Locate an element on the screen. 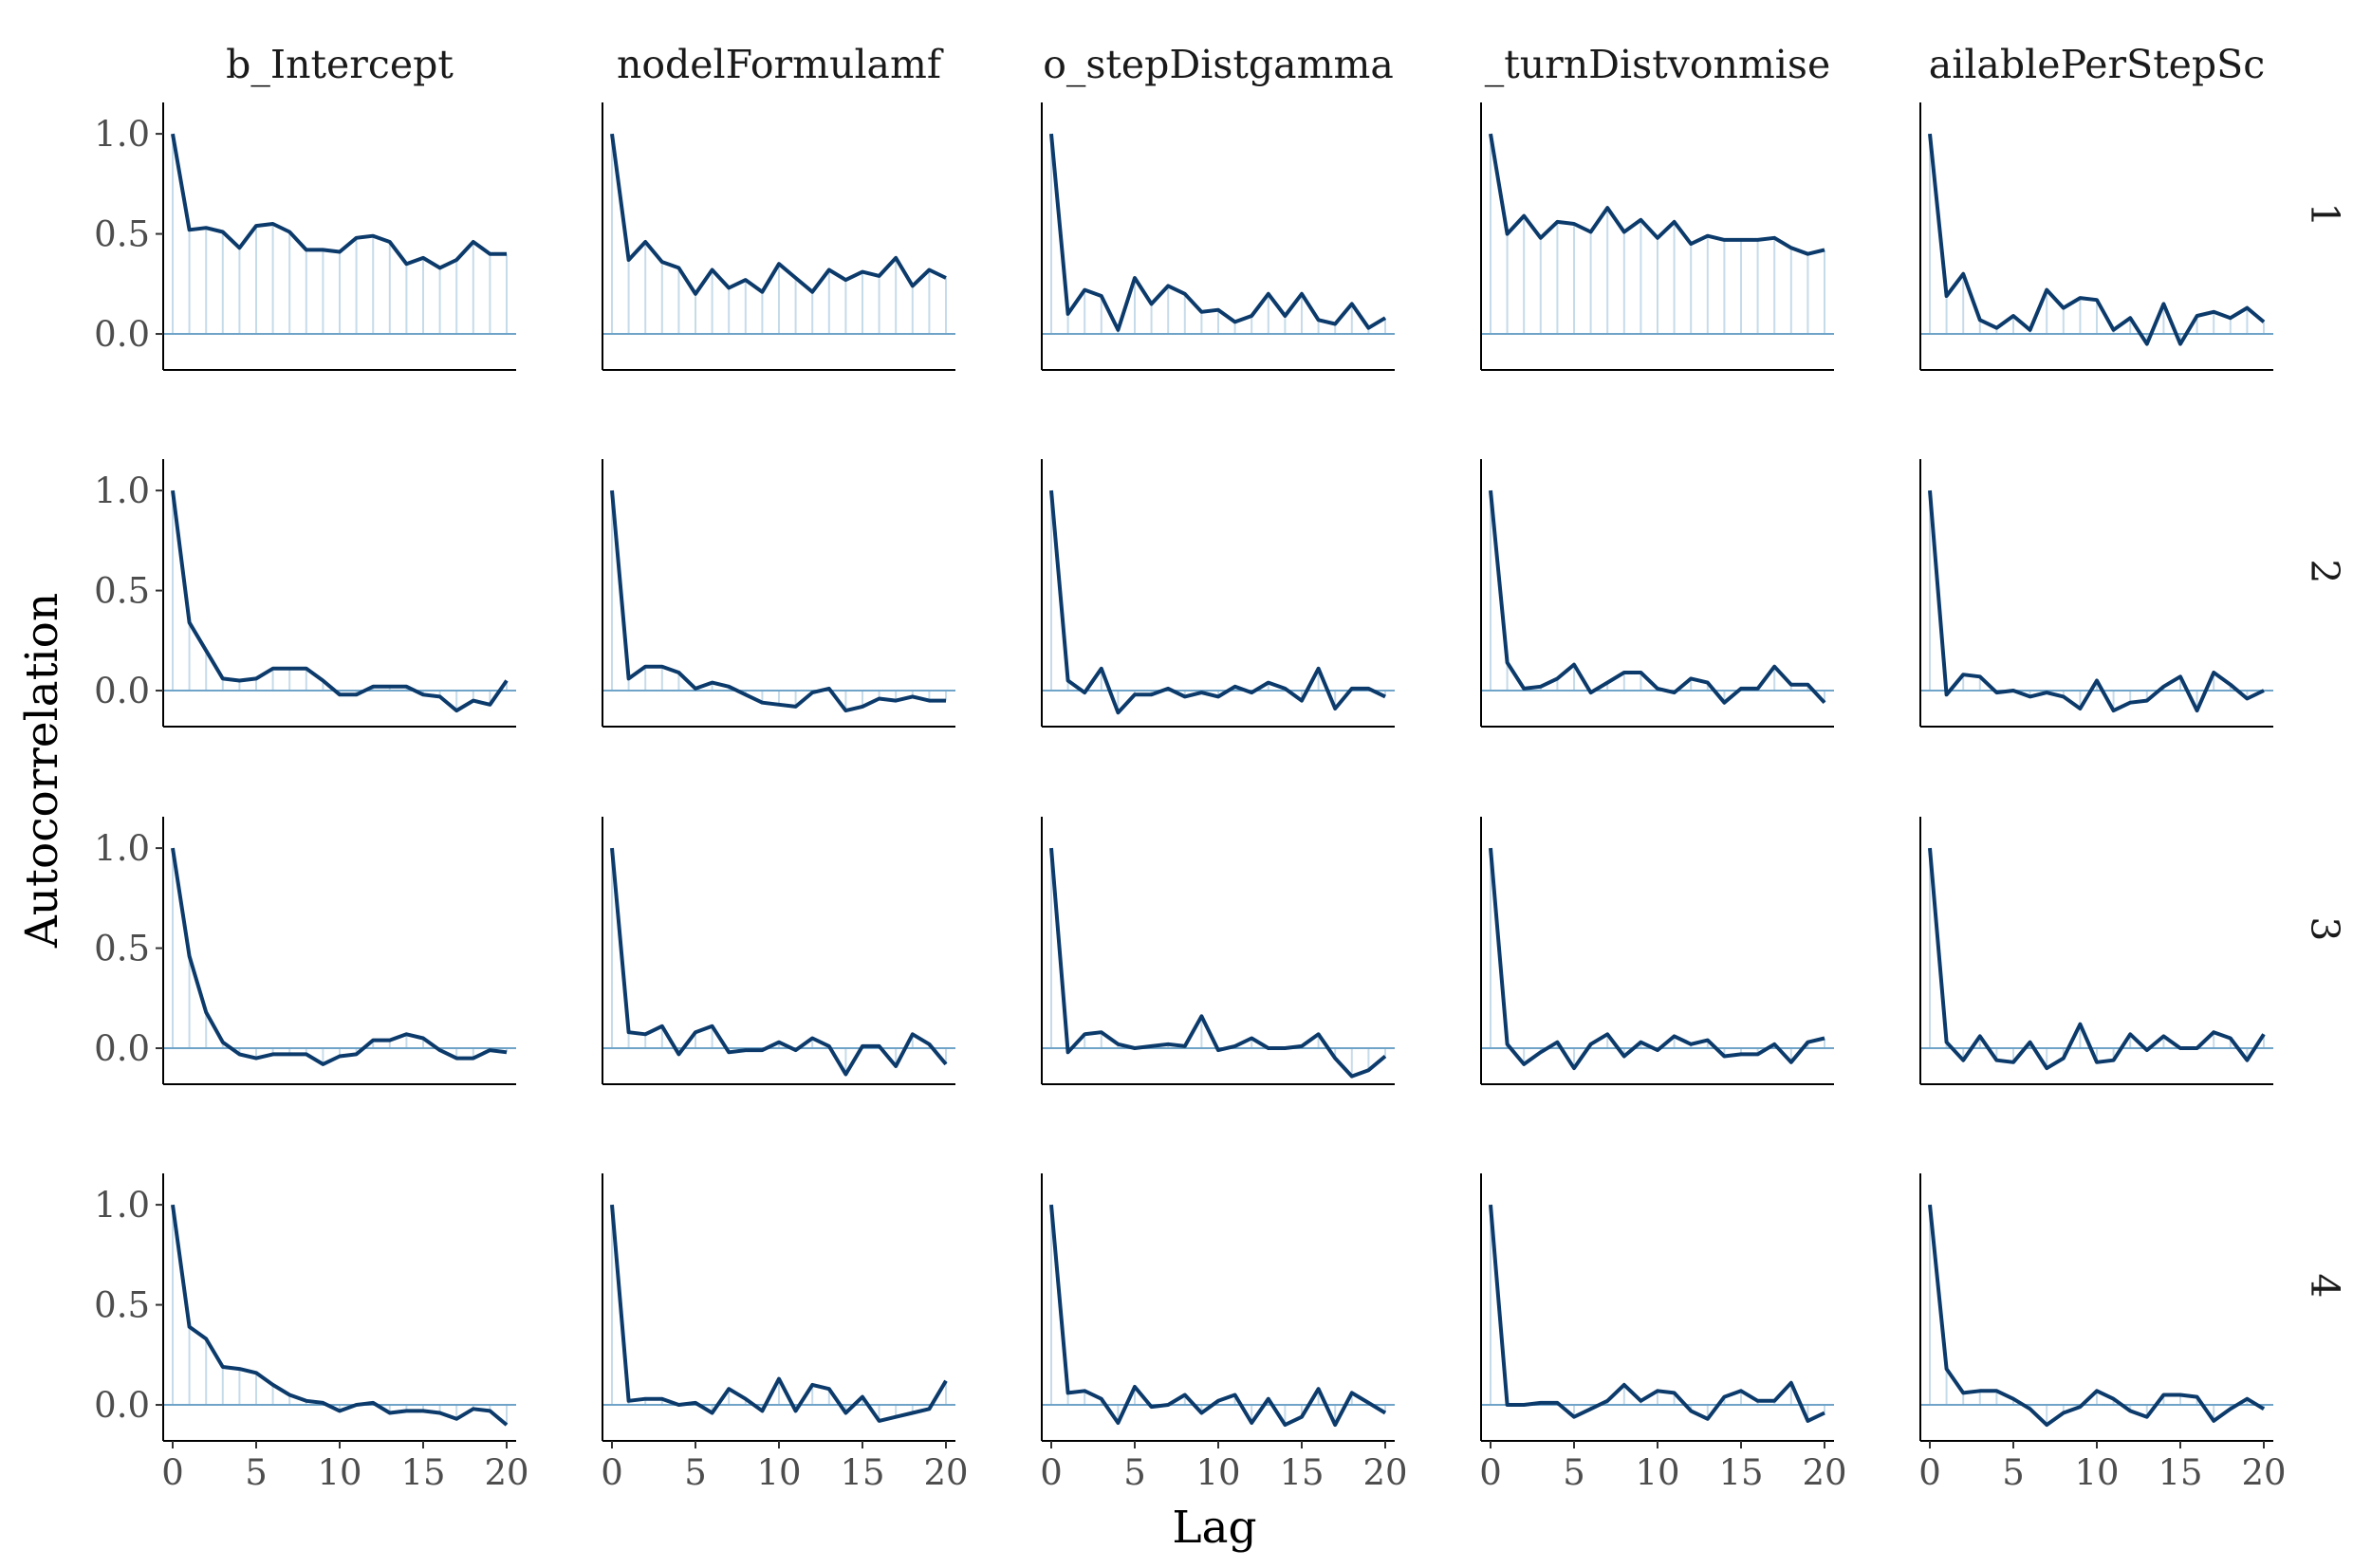 This screenshot has width=2353, height=1568. acf-panel: 0.0 0.5 1.0 0 5 10 15 20 is located at coordinates (311, 1333).